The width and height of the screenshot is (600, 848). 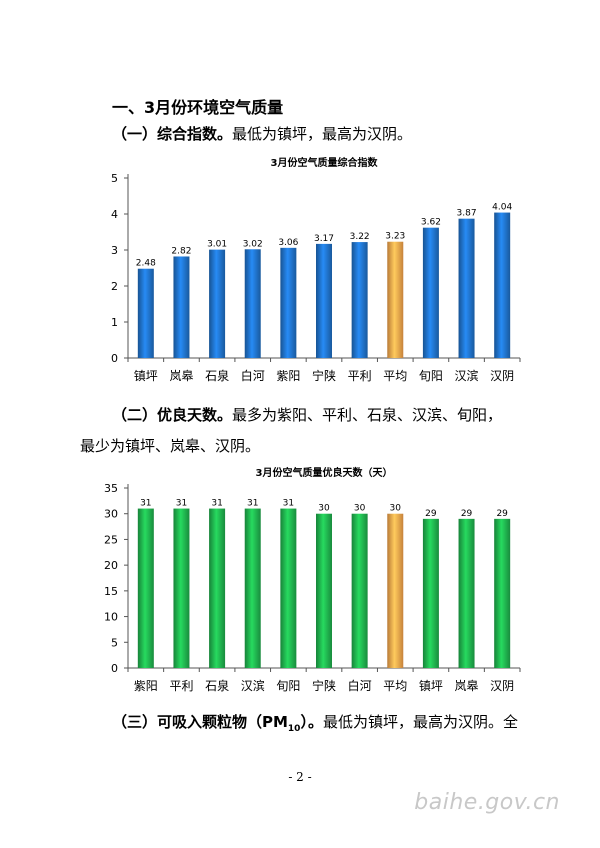 What do you see at coordinates (217, 245) in the screenshot?
I see `data-label: 3.01` at bounding box center [217, 245].